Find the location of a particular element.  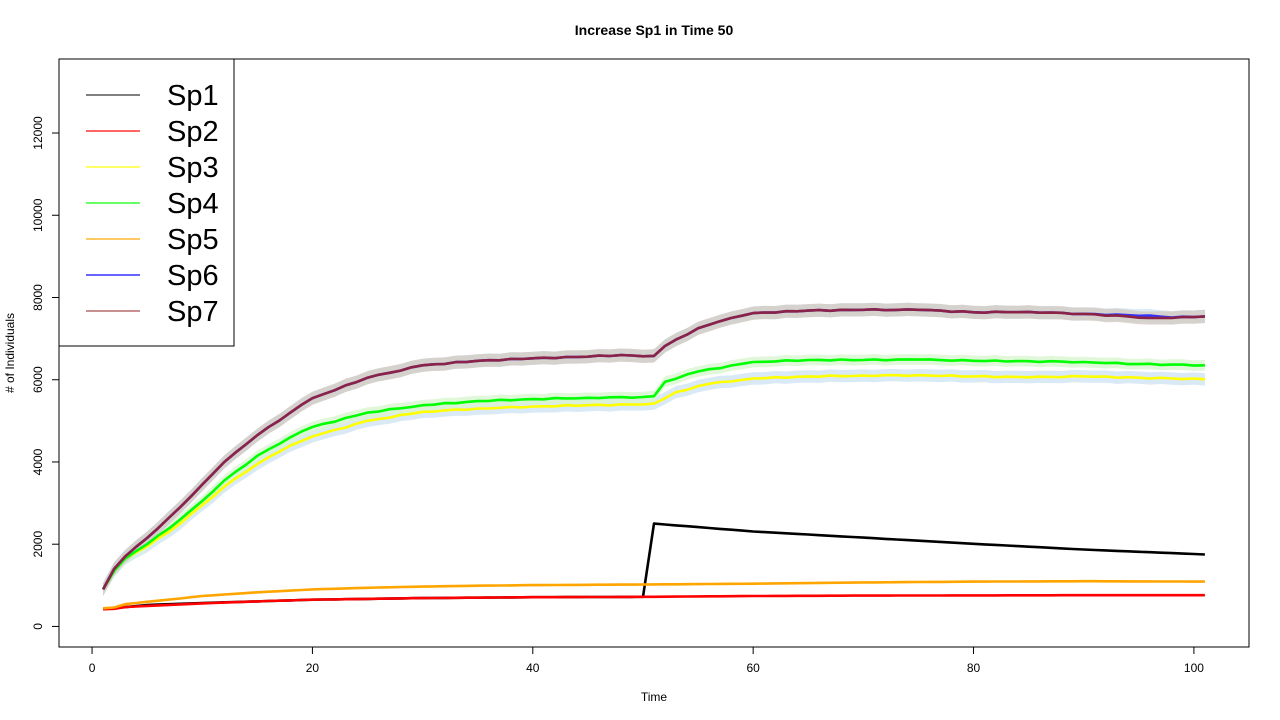

y-tick-label: 4000 is located at coordinates (38, 461).